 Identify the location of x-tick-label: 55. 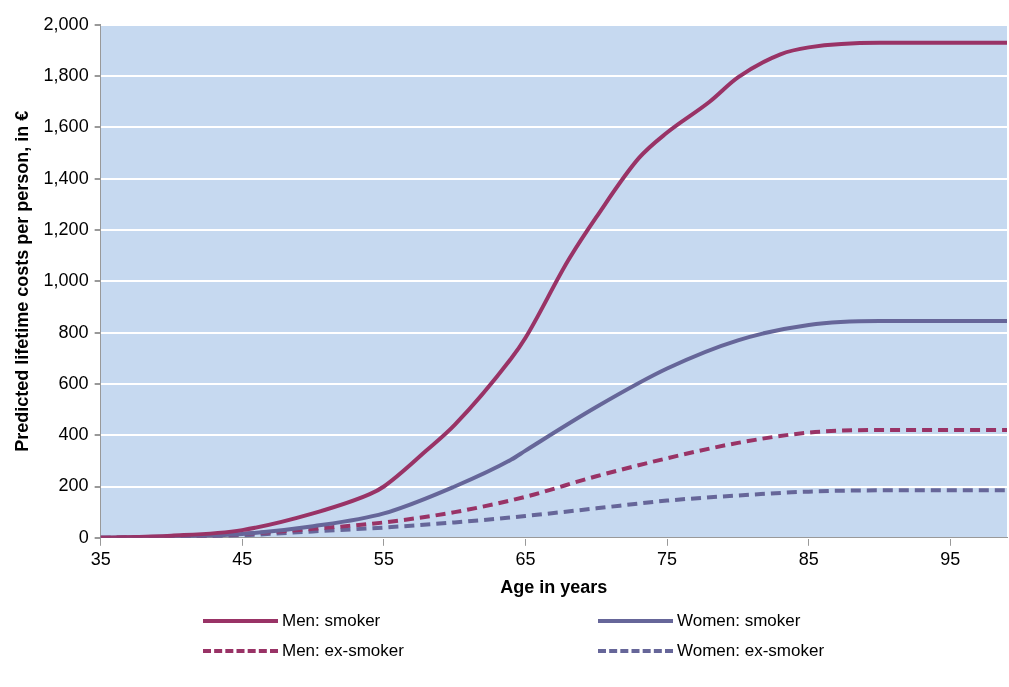
(383, 558).